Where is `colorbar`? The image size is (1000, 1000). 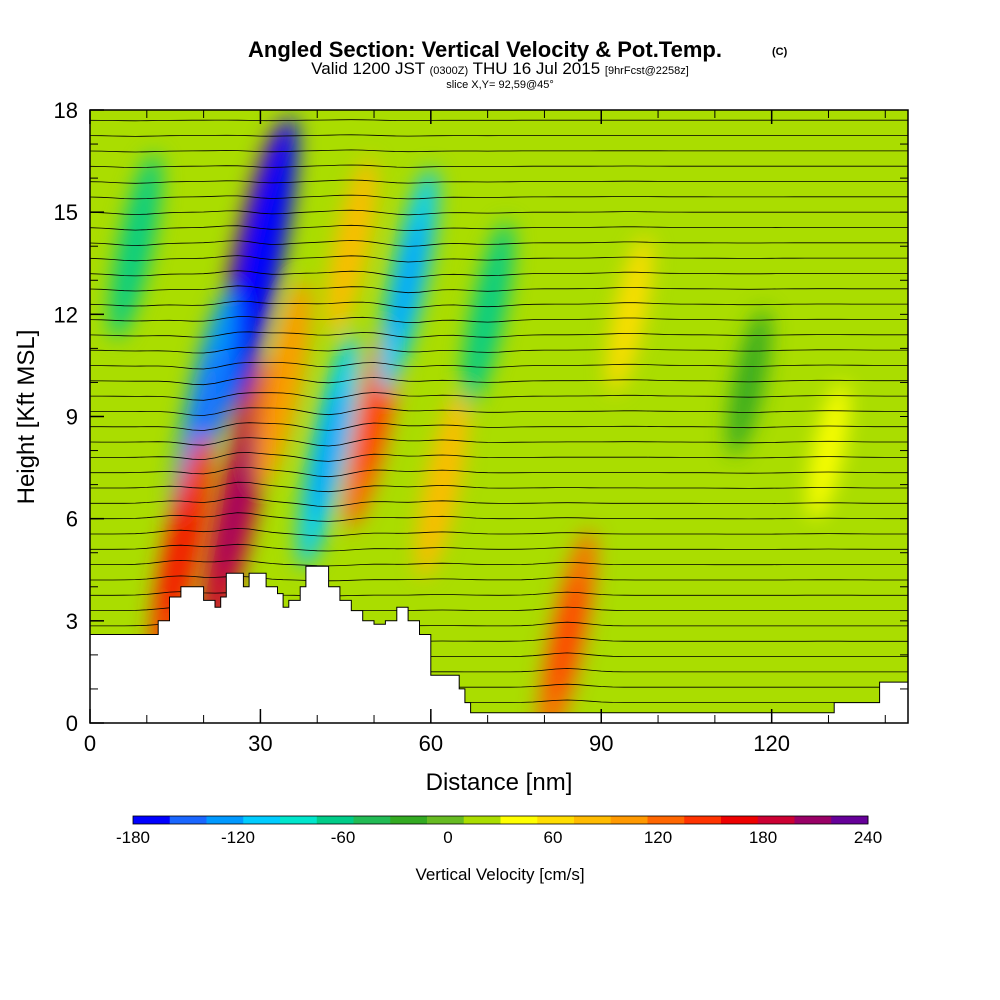
colorbar is located at coordinates (500, 820).